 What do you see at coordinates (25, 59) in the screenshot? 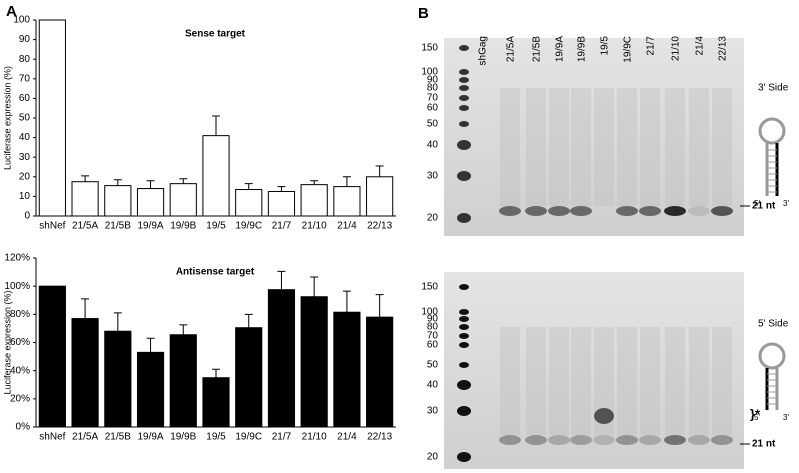
I see `y-tick-label: 80` at bounding box center [25, 59].